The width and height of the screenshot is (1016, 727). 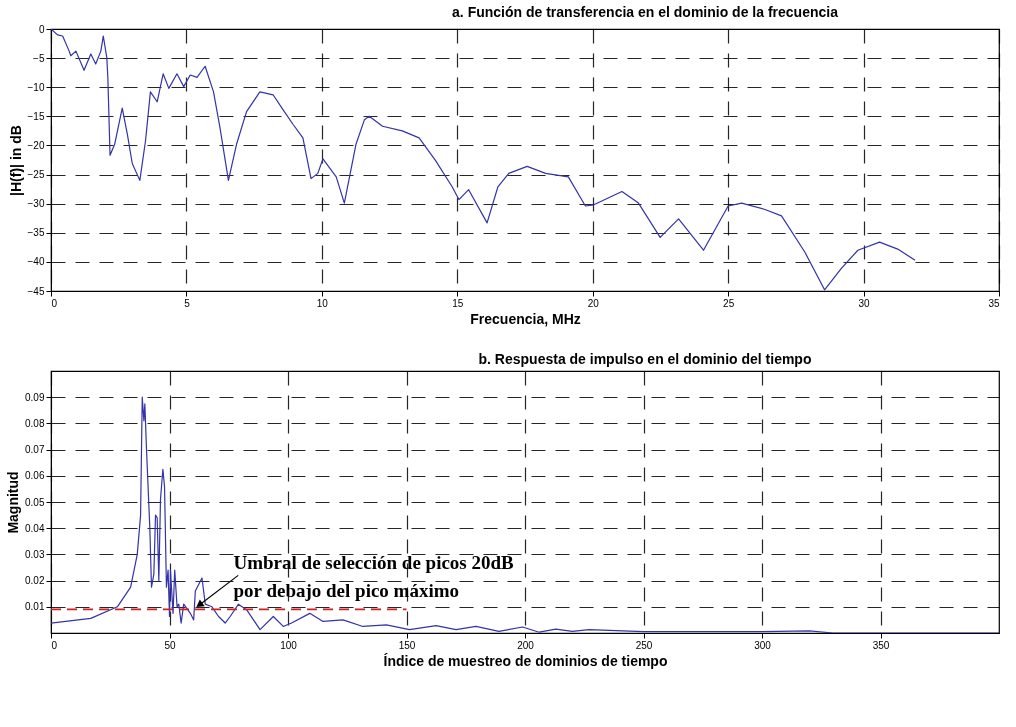 I want to click on x-tick-label: 250, so click(x=644, y=645).